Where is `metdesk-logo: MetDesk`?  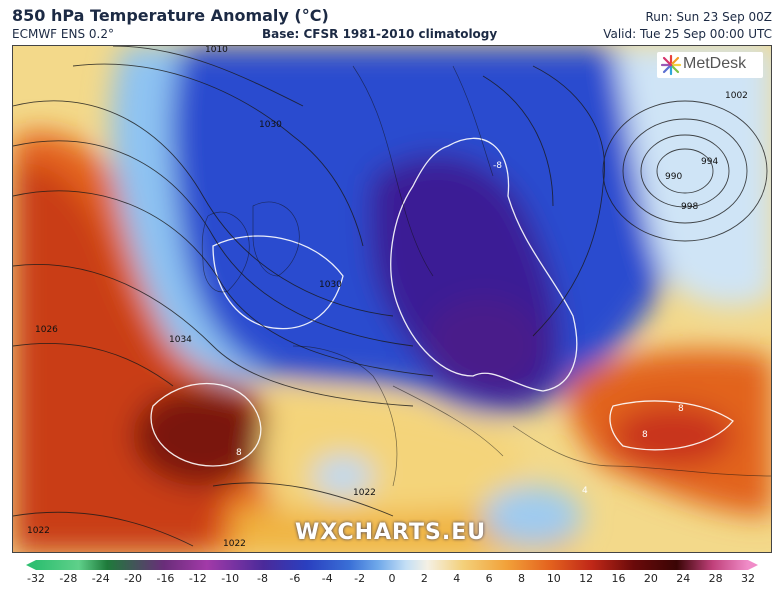
metdesk-logo: MetDesk is located at coordinates (710, 65).